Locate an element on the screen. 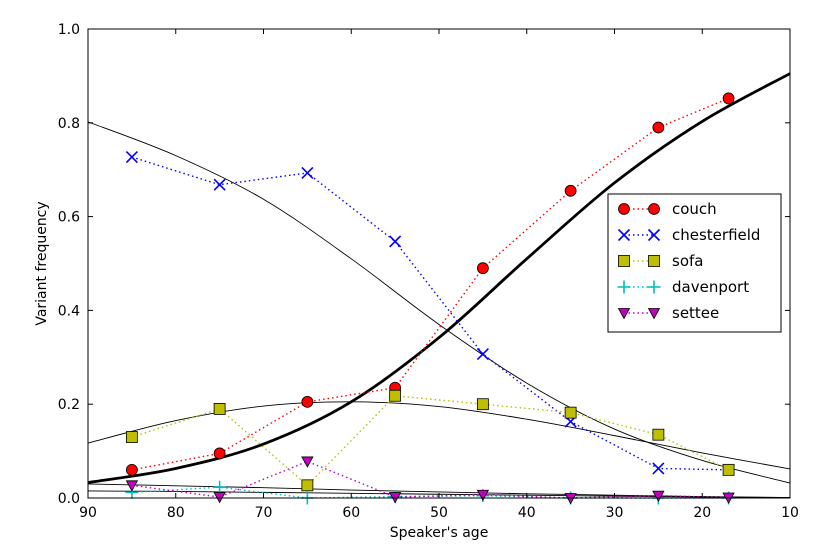  x-tick-label-80: 80 is located at coordinates (176, 513).